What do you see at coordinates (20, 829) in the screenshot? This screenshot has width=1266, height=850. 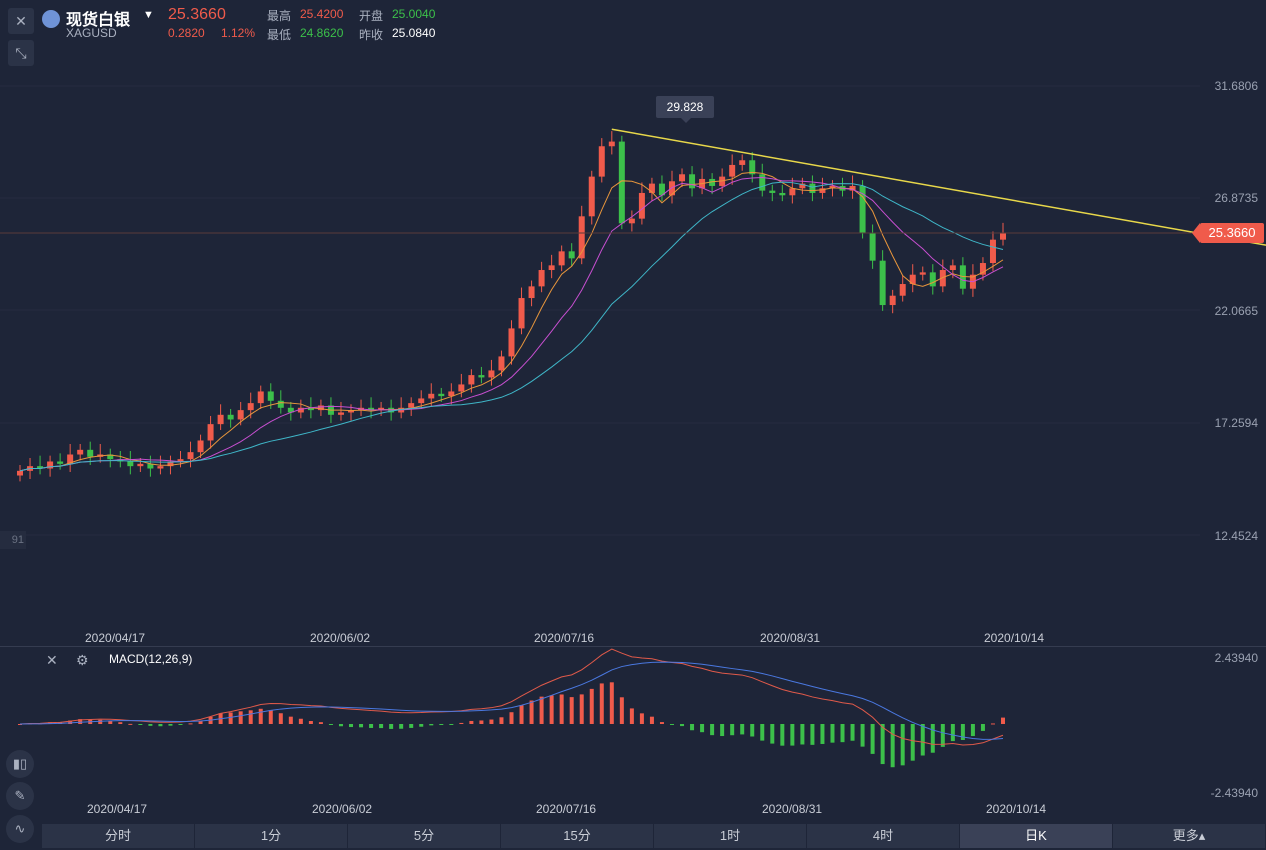 I see `indicator-icon: ∿` at bounding box center [20, 829].